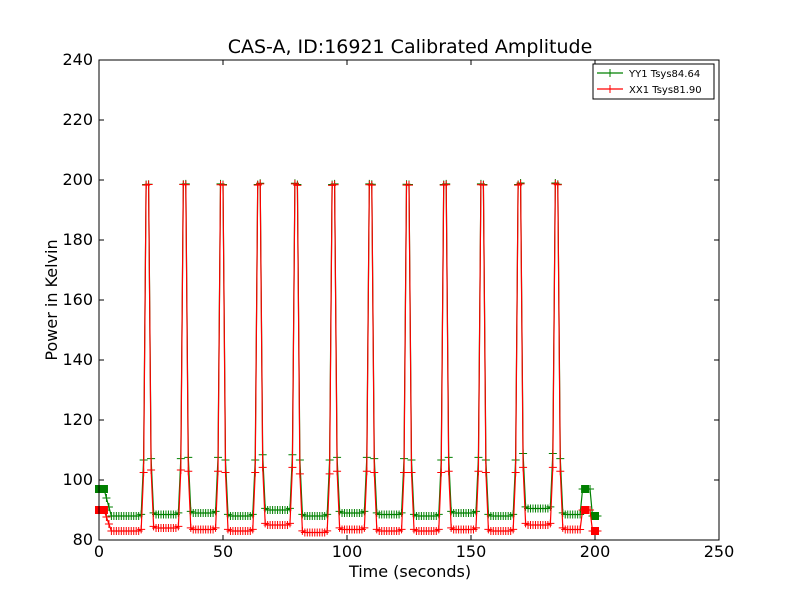 The image size is (800, 600). Describe the element at coordinates (77, 479) in the screenshot. I see `y-tick-label: 100` at that location.